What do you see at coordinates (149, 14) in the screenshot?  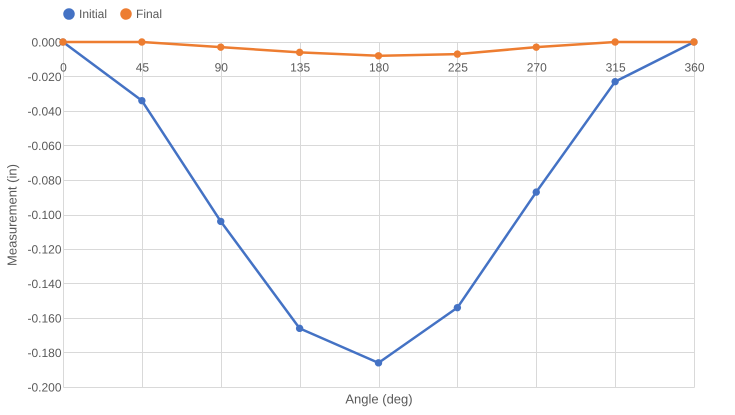 I see `legend-label: Final` at bounding box center [149, 14].